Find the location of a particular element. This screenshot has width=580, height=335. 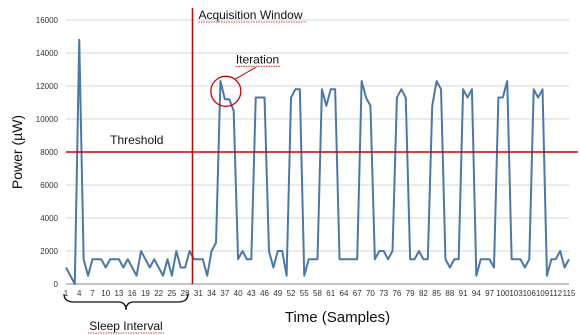

x-tick-43: 43 is located at coordinates (251, 293).